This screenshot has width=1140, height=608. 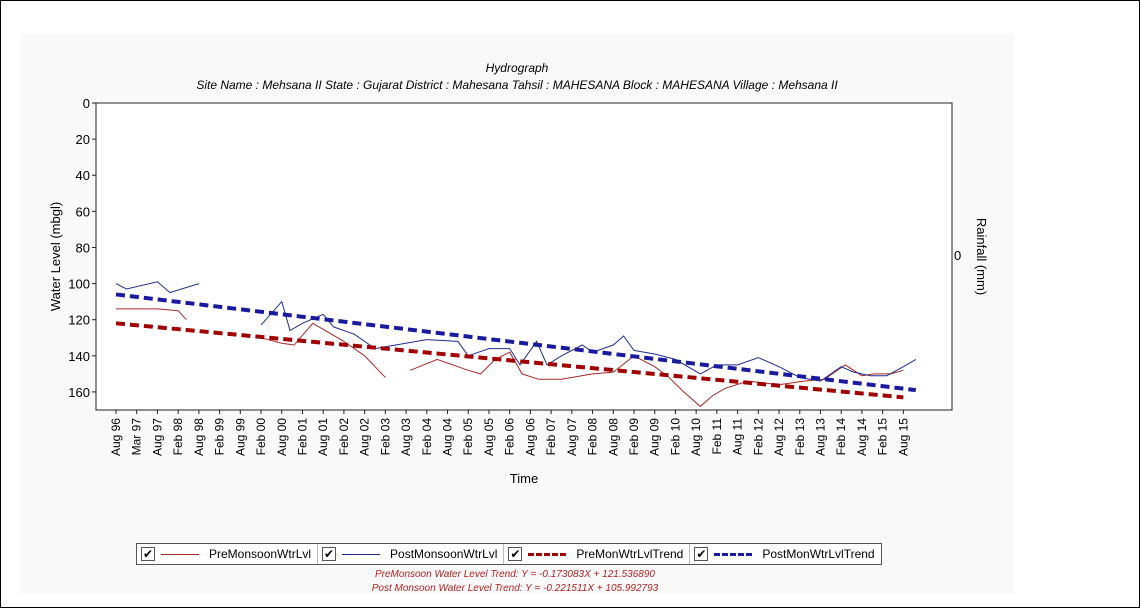 What do you see at coordinates (199, 437) in the screenshot?
I see `x-tick-label: Aug 98` at bounding box center [199, 437].